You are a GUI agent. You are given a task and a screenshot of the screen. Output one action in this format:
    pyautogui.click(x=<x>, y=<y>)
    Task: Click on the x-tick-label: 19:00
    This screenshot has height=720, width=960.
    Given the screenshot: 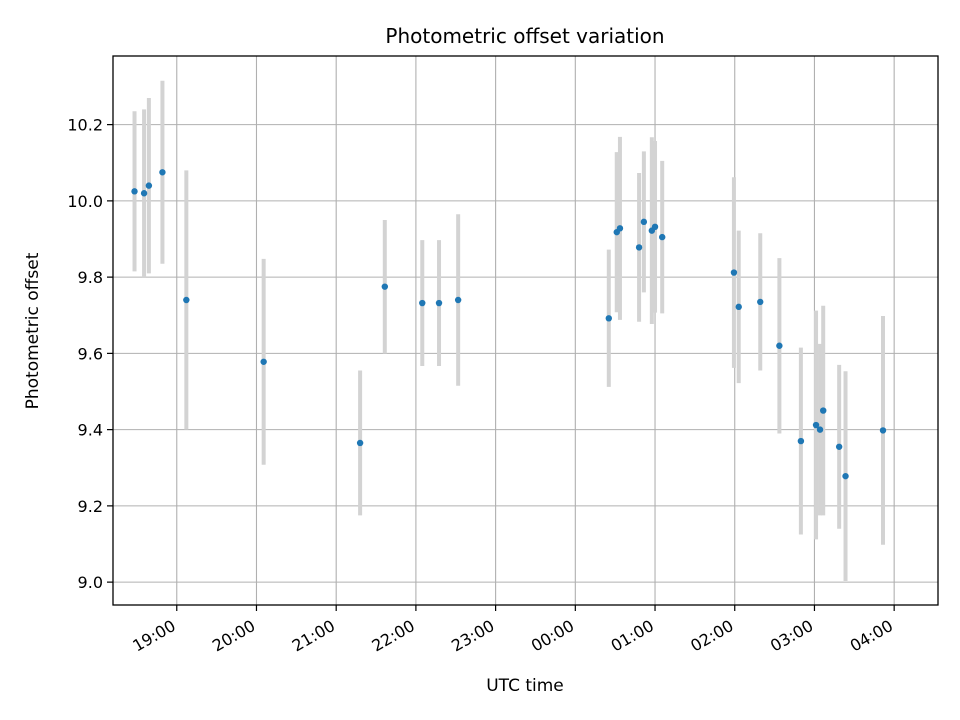 What is the action you would take?
    pyautogui.click(x=153, y=636)
    